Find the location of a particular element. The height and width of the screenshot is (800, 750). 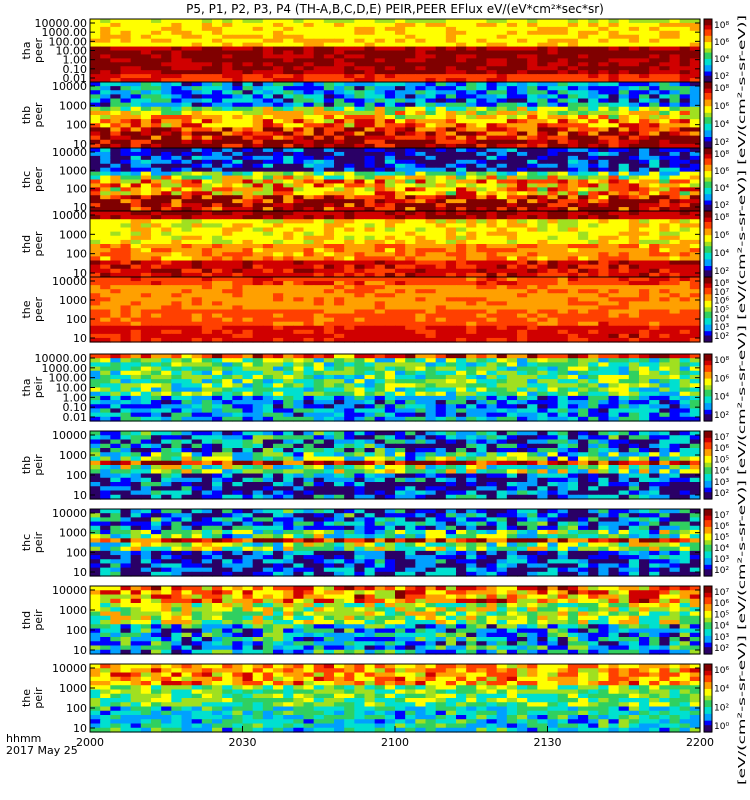

y-tick-label: 10000 is located at coordinates (69, 152).